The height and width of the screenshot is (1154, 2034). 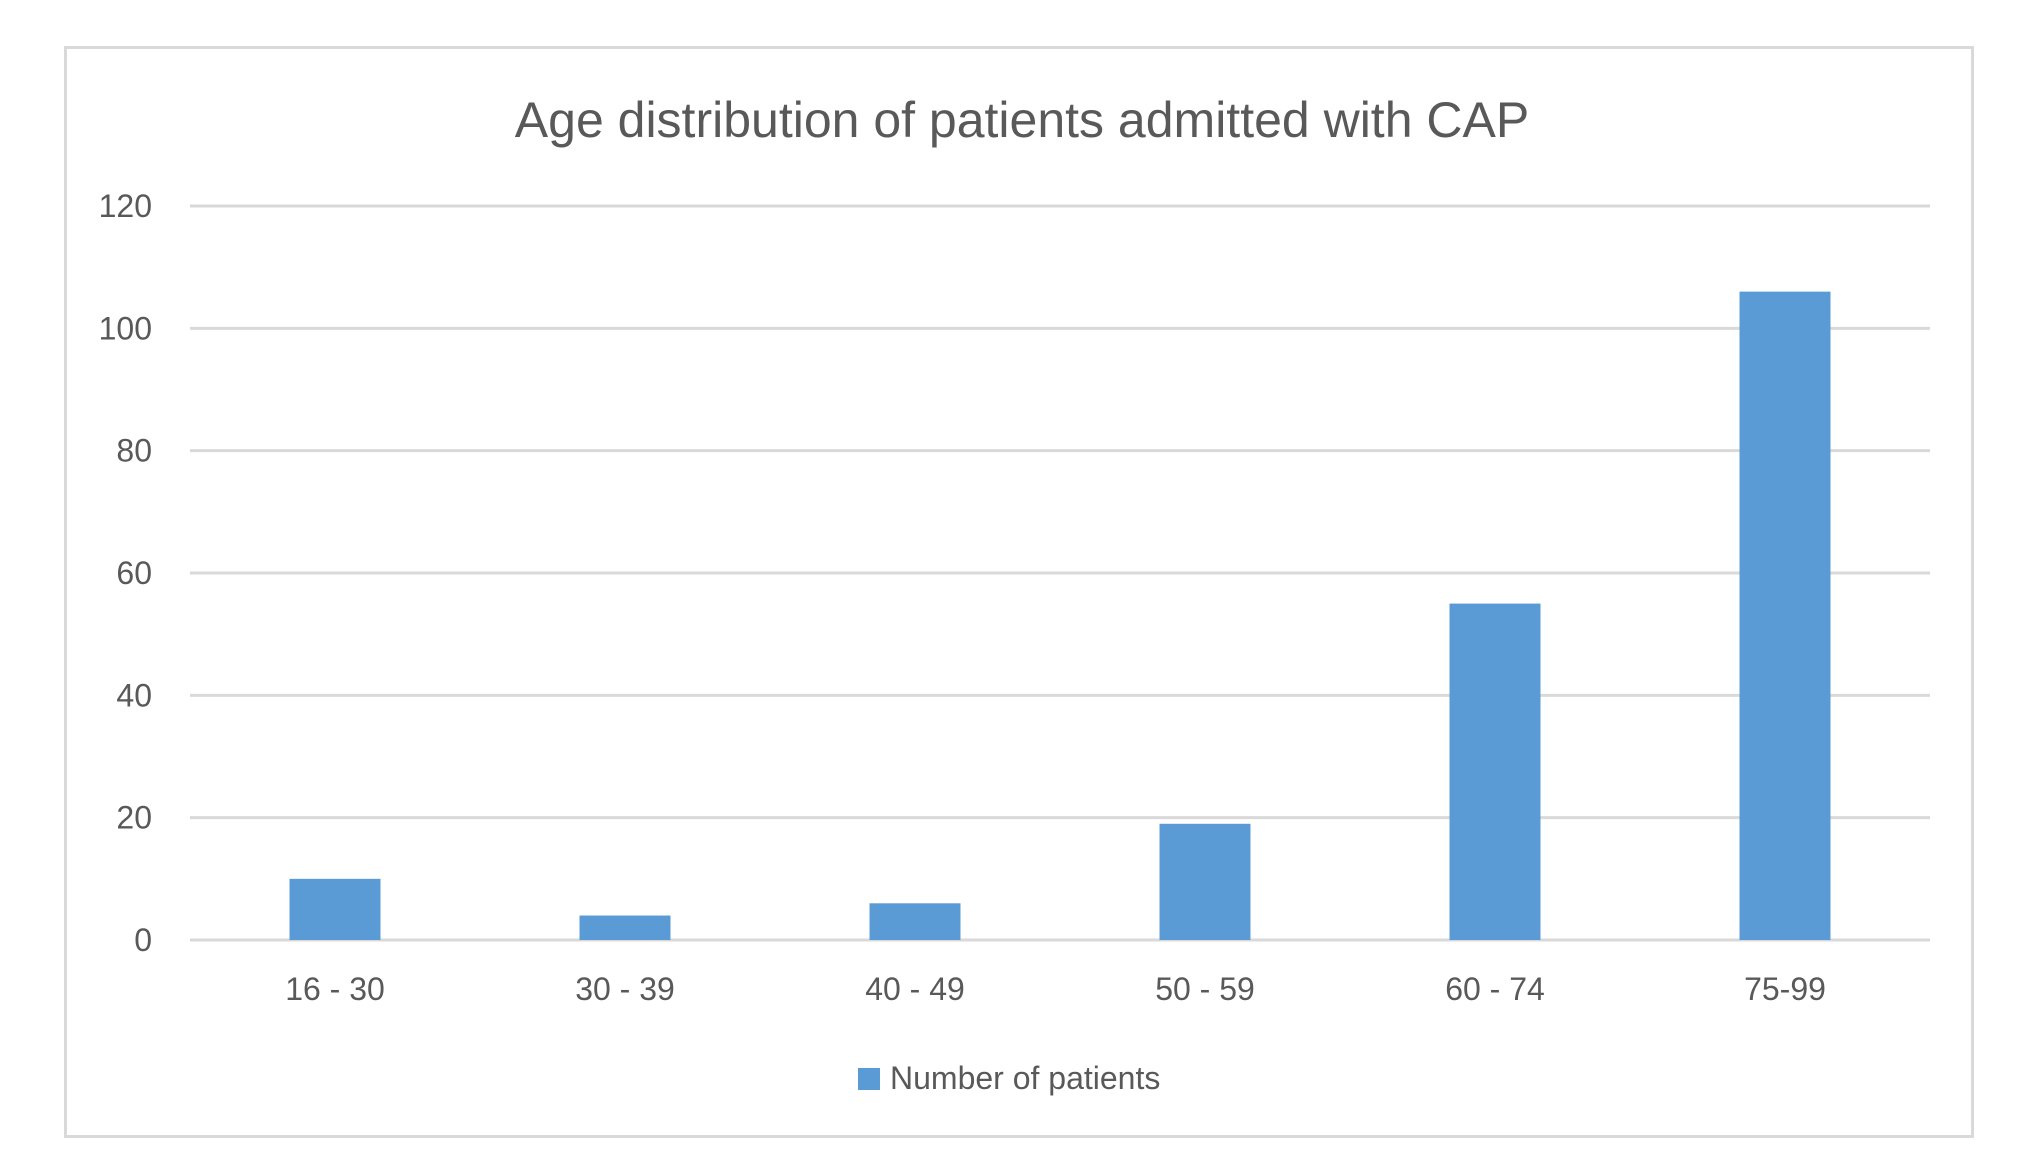 I want to click on legend: Number of patients, so click(x=1009, y=1078).